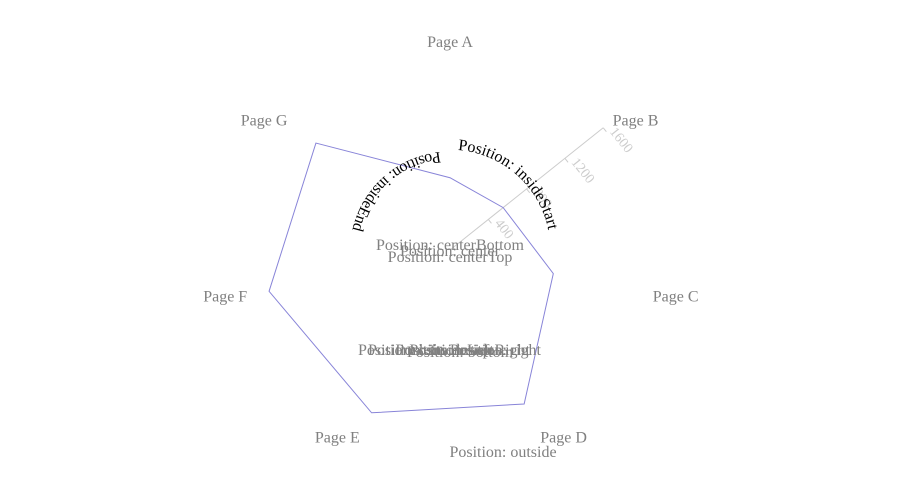 This screenshot has height=500, width=900. What do you see at coordinates (399, 350) in the screenshot?
I see `annotation: Position: left` at bounding box center [399, 350].